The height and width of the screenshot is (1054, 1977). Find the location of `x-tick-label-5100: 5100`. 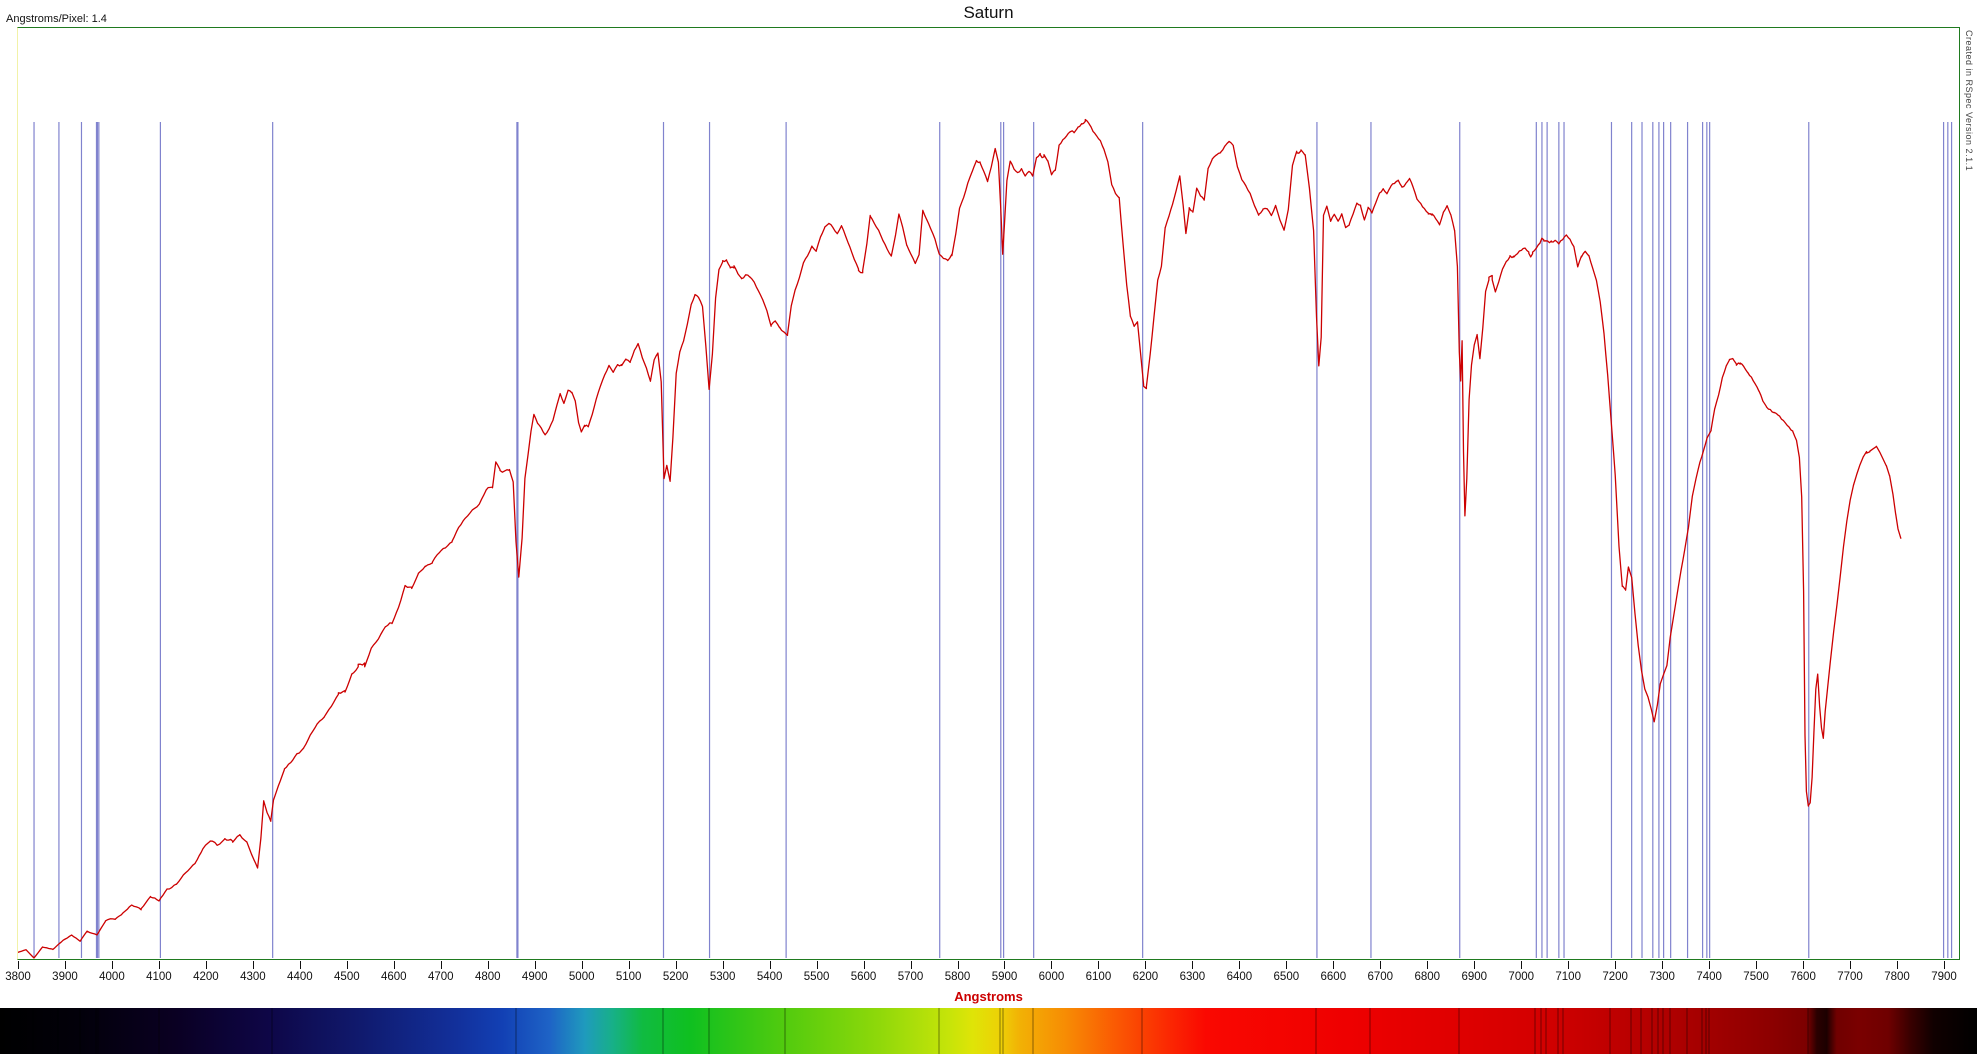

x-tick-label-5100: 5100 is located at coordinates (628, 977).